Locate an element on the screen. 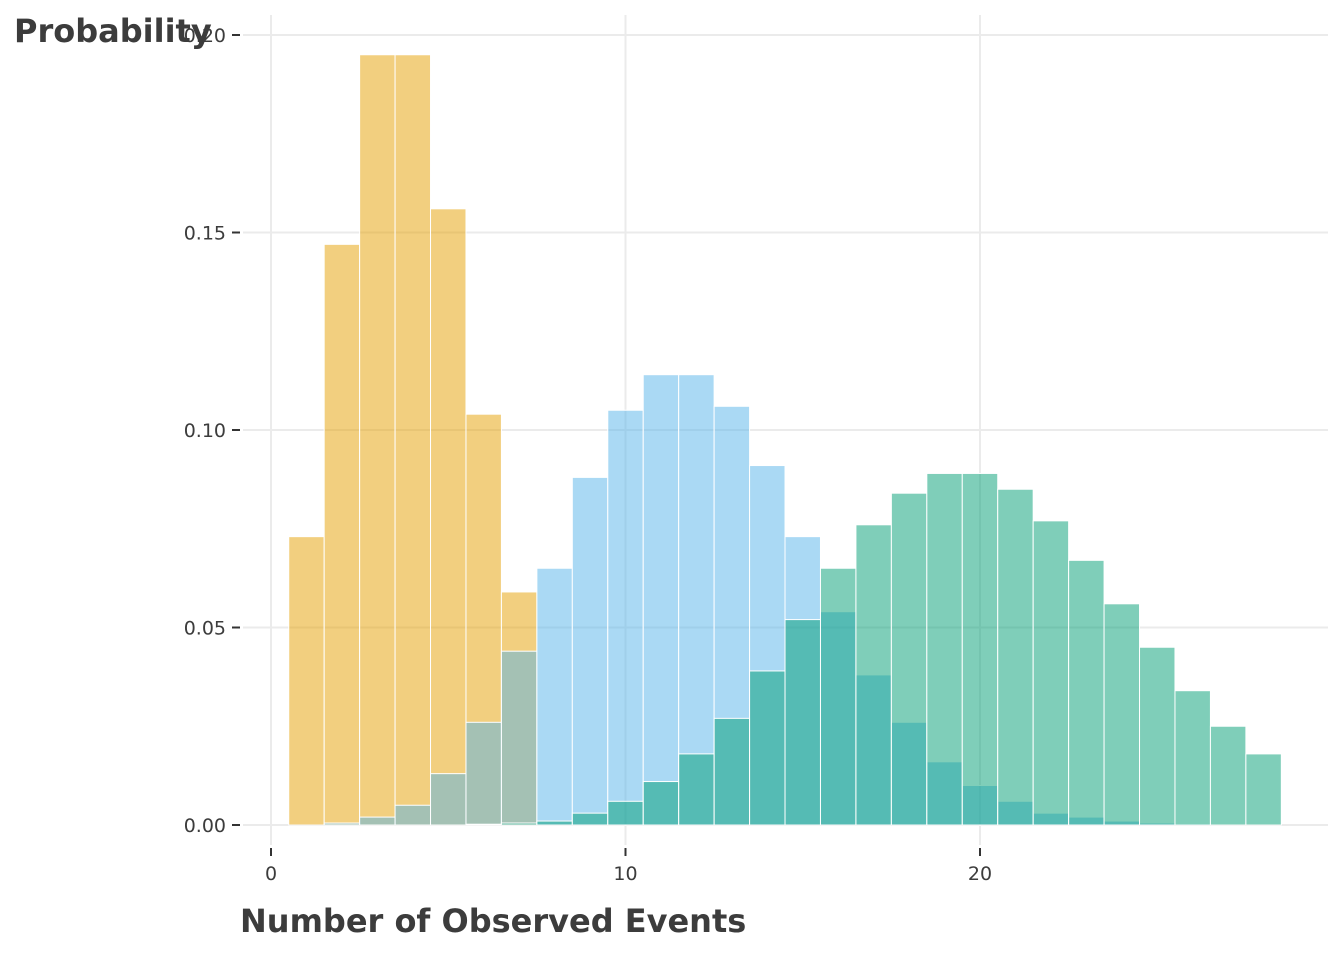 The image size is (1344, 960). x-axis-title: Number of Observed Events is located at coordinates (493, 921).